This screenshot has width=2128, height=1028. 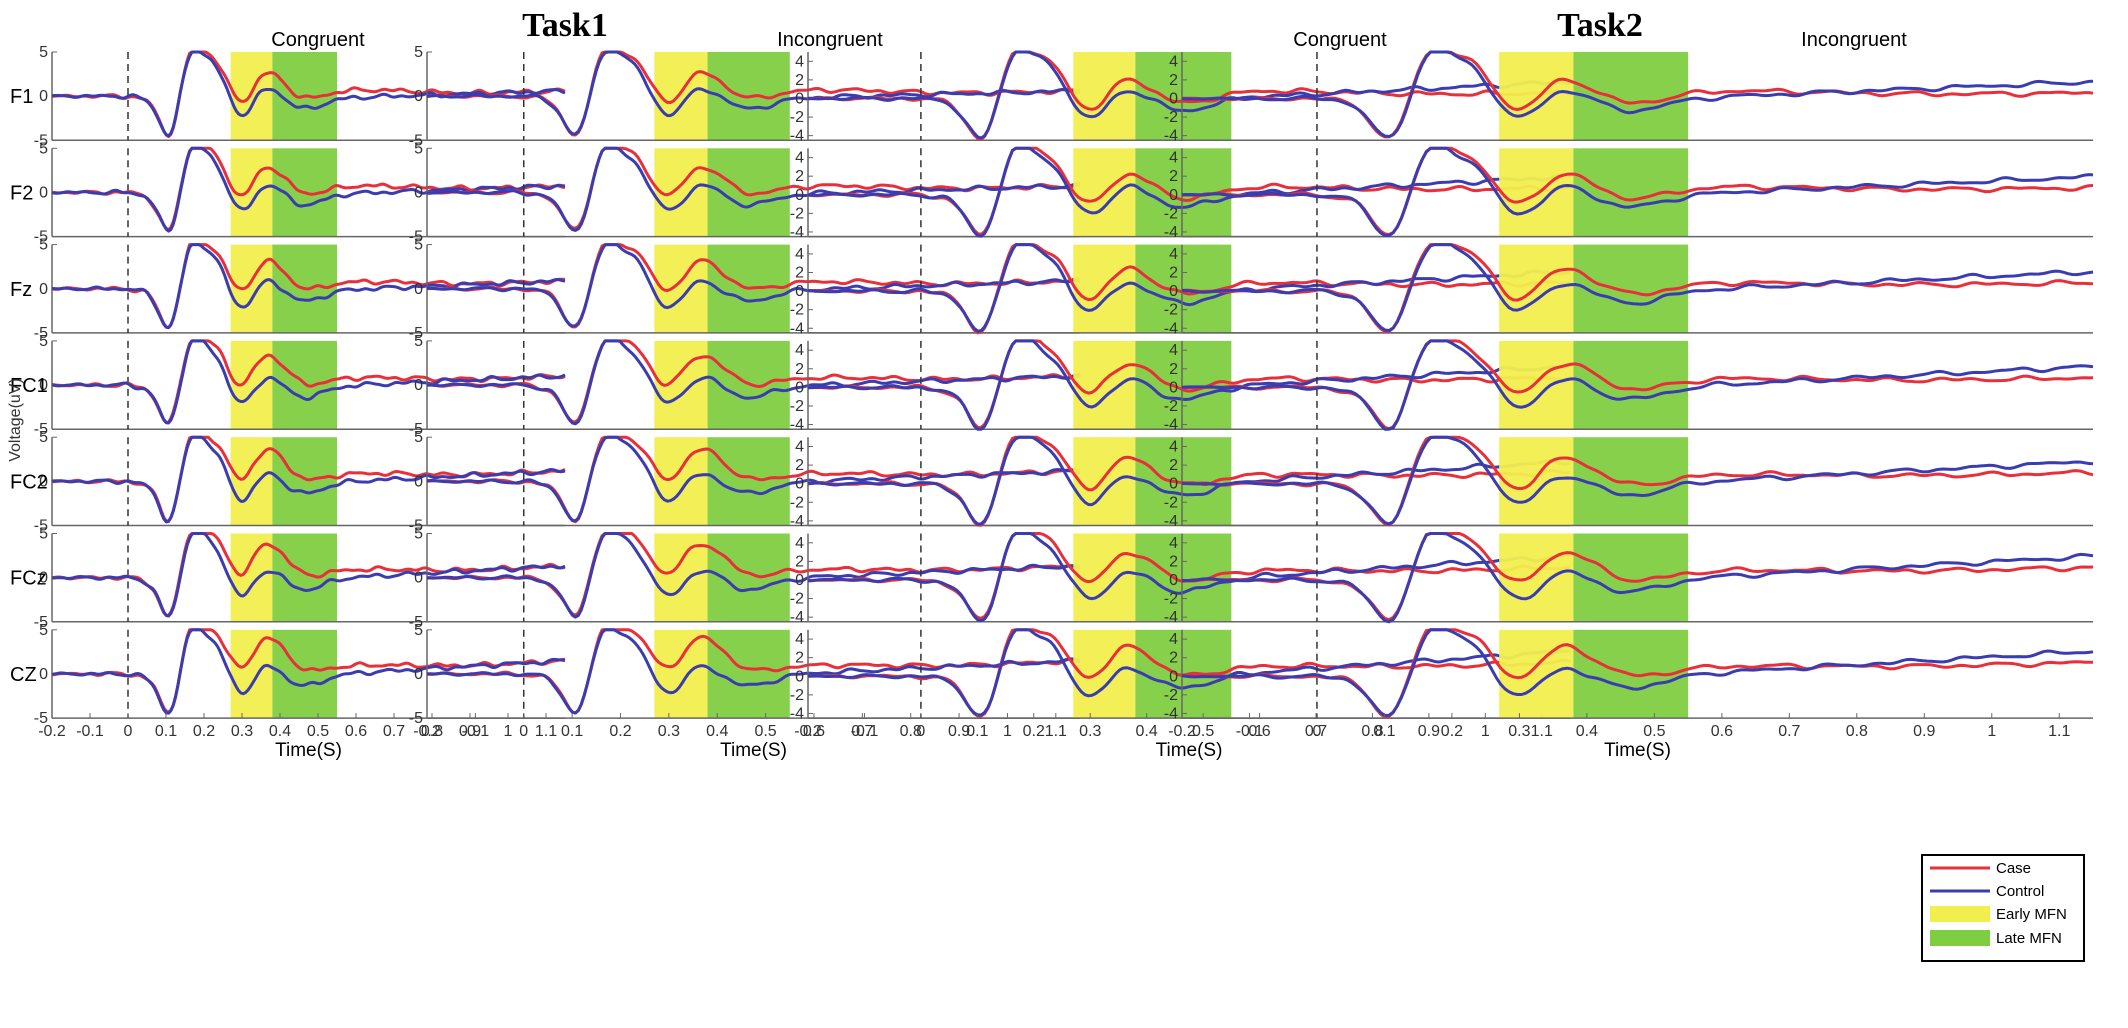 What do you see at coordinates (1536, 481) in the screenshot?
I see `panel-2-incongruent-fc2-early-mfn-window` at bounding box center [1536, 481].